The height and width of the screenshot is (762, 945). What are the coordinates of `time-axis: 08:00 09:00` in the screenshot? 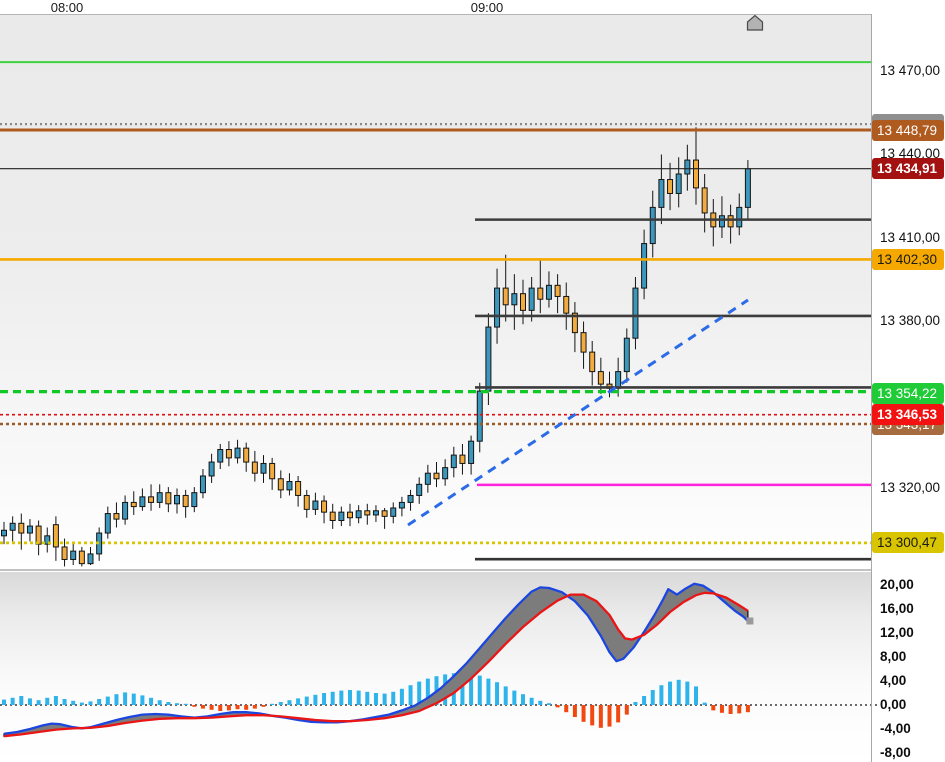 It's located at (435, 7).